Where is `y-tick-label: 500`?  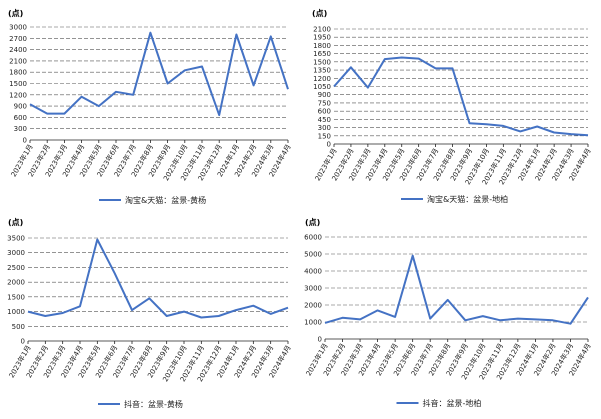
y-tick-label: 500 is located at coordinates (18, 327).